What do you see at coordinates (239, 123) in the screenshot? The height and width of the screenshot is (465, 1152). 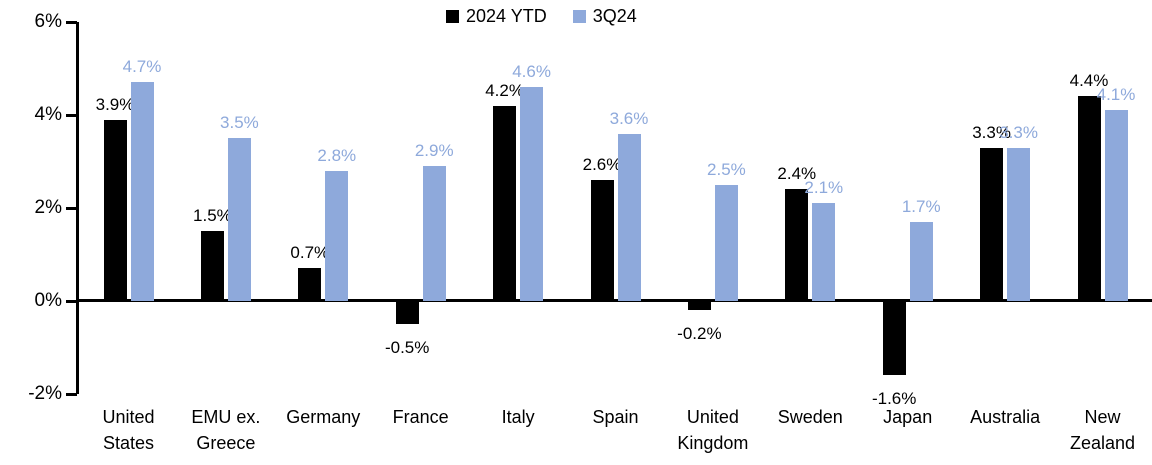 I see `value-label-3q24-emu-ex-greece: 3.5%` at bounding box center [239, 123].